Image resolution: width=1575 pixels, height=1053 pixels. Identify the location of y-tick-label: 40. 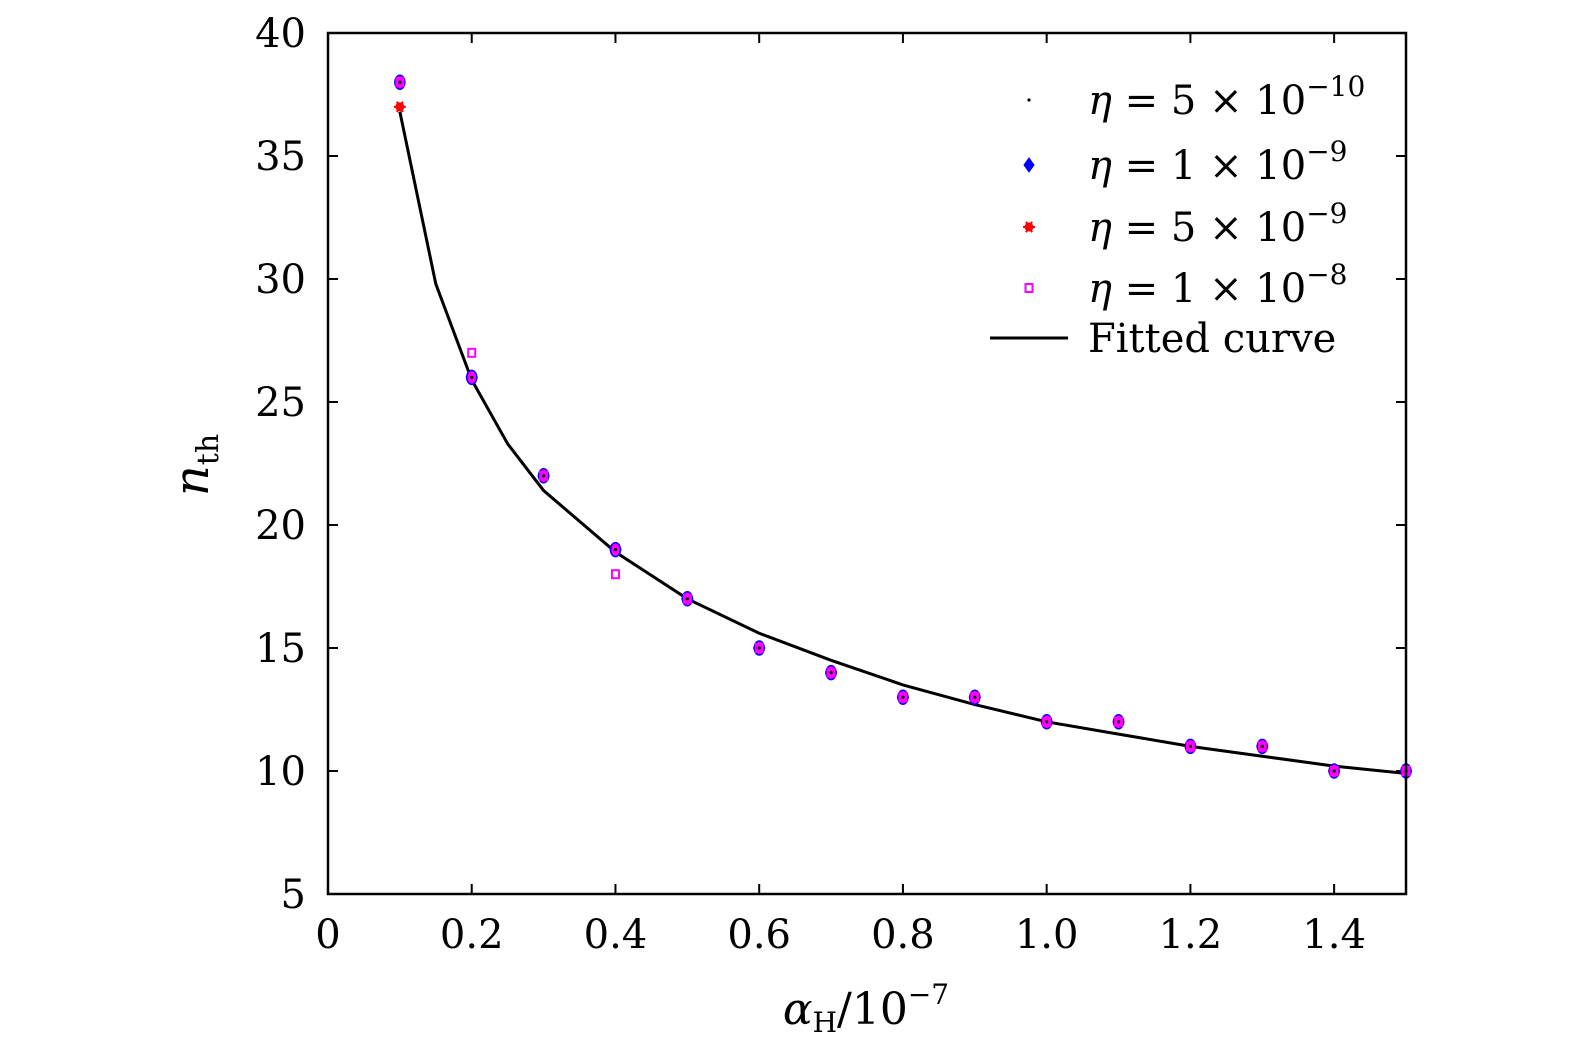
(280, 34).